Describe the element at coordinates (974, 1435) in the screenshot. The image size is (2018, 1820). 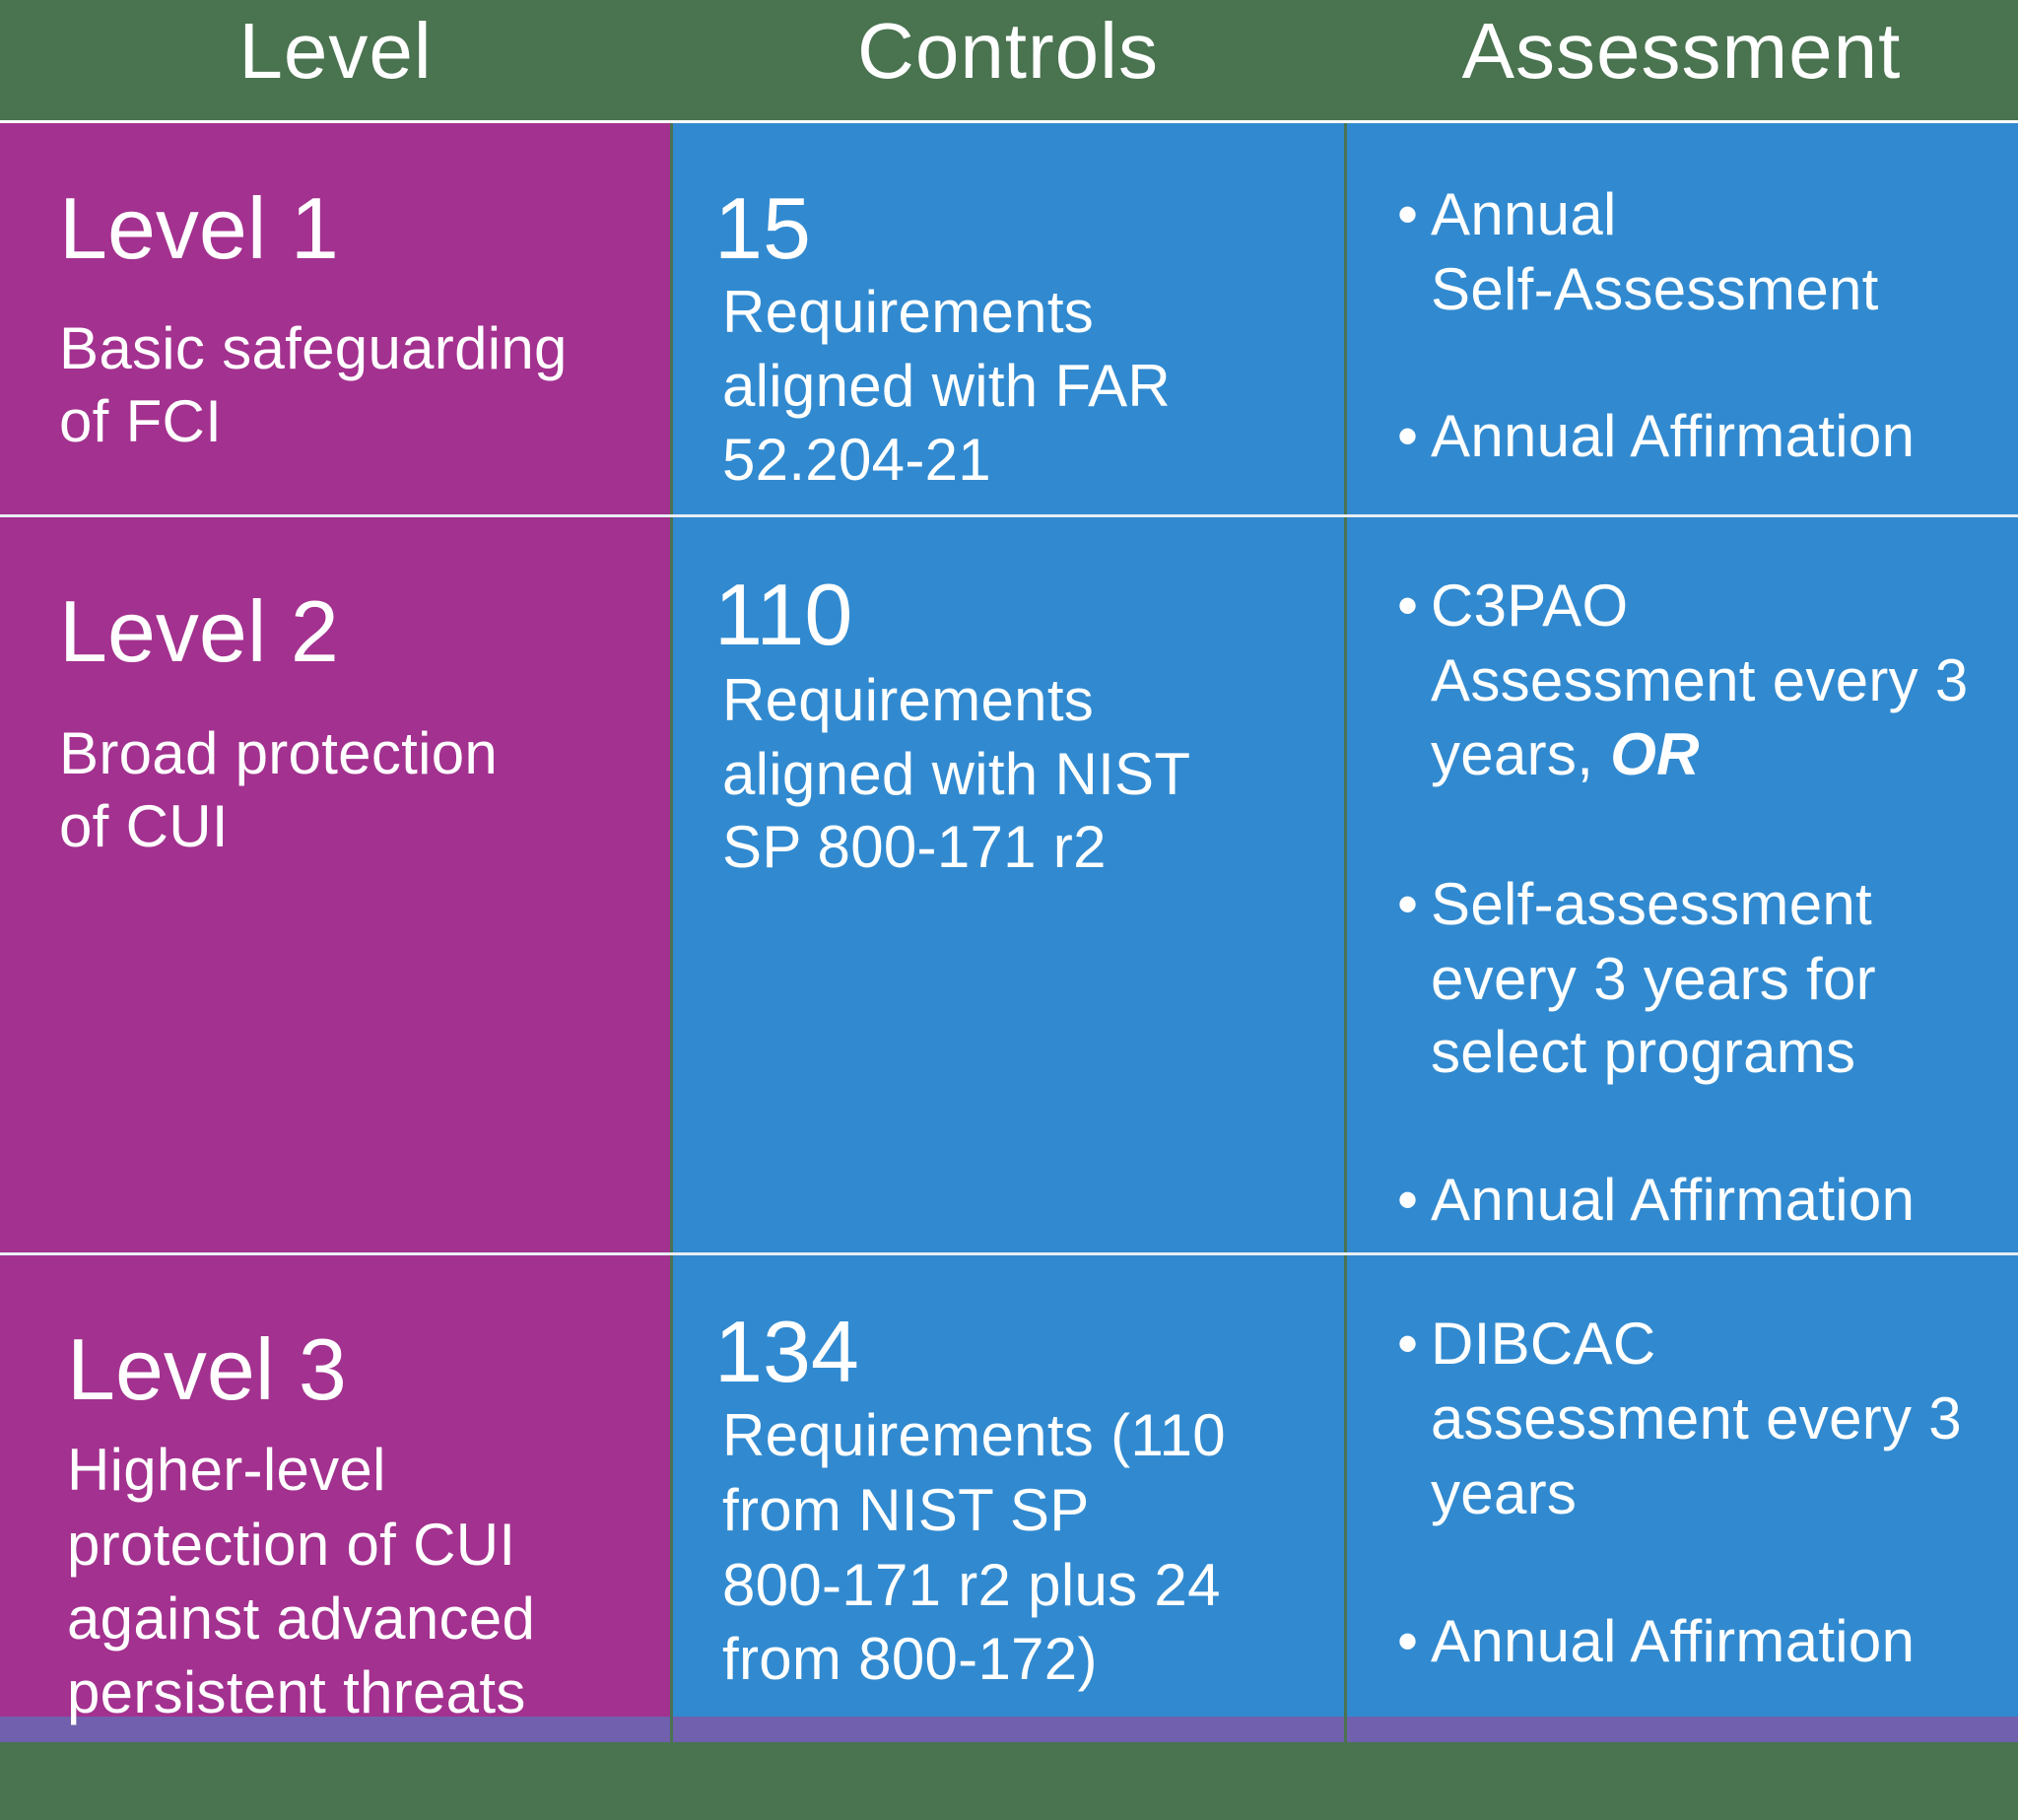
I see `controls-description: Requirements (110` at that location.